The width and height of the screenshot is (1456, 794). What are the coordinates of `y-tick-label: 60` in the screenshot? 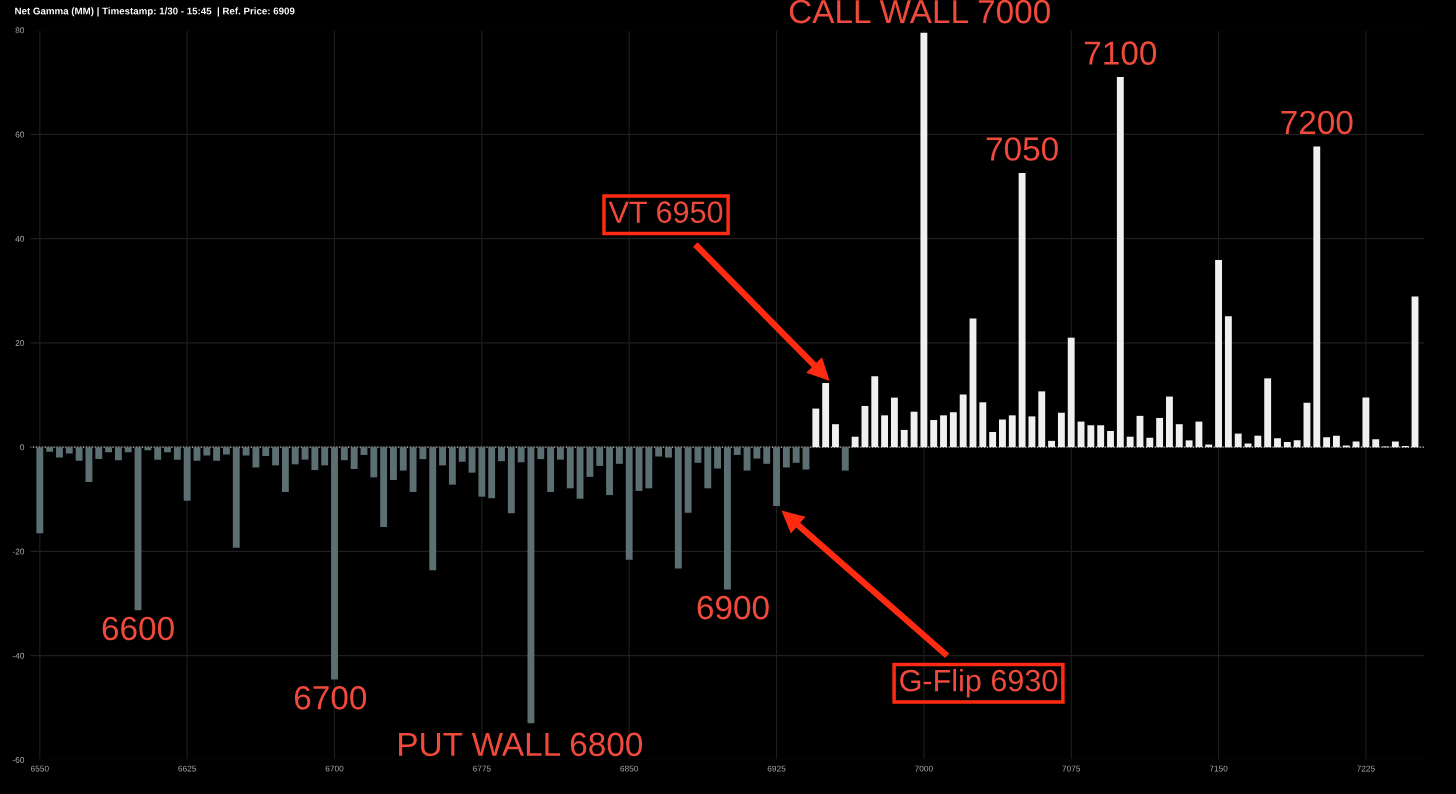 It's located at (20, 134).